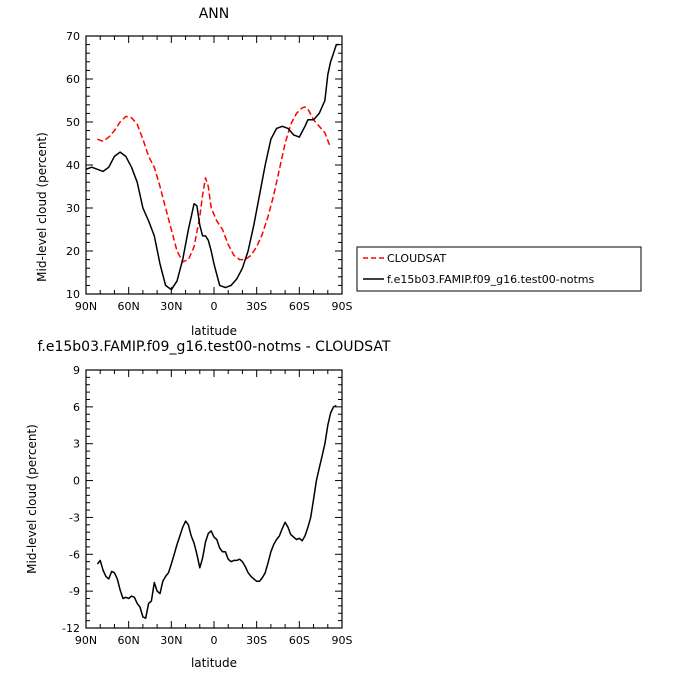 This screenshot has height=677, width=677. What do you see at coordinates (73, 251) in the screenshot?
I see `top-y-tick-label: 20` at bounding box center [73, 251].